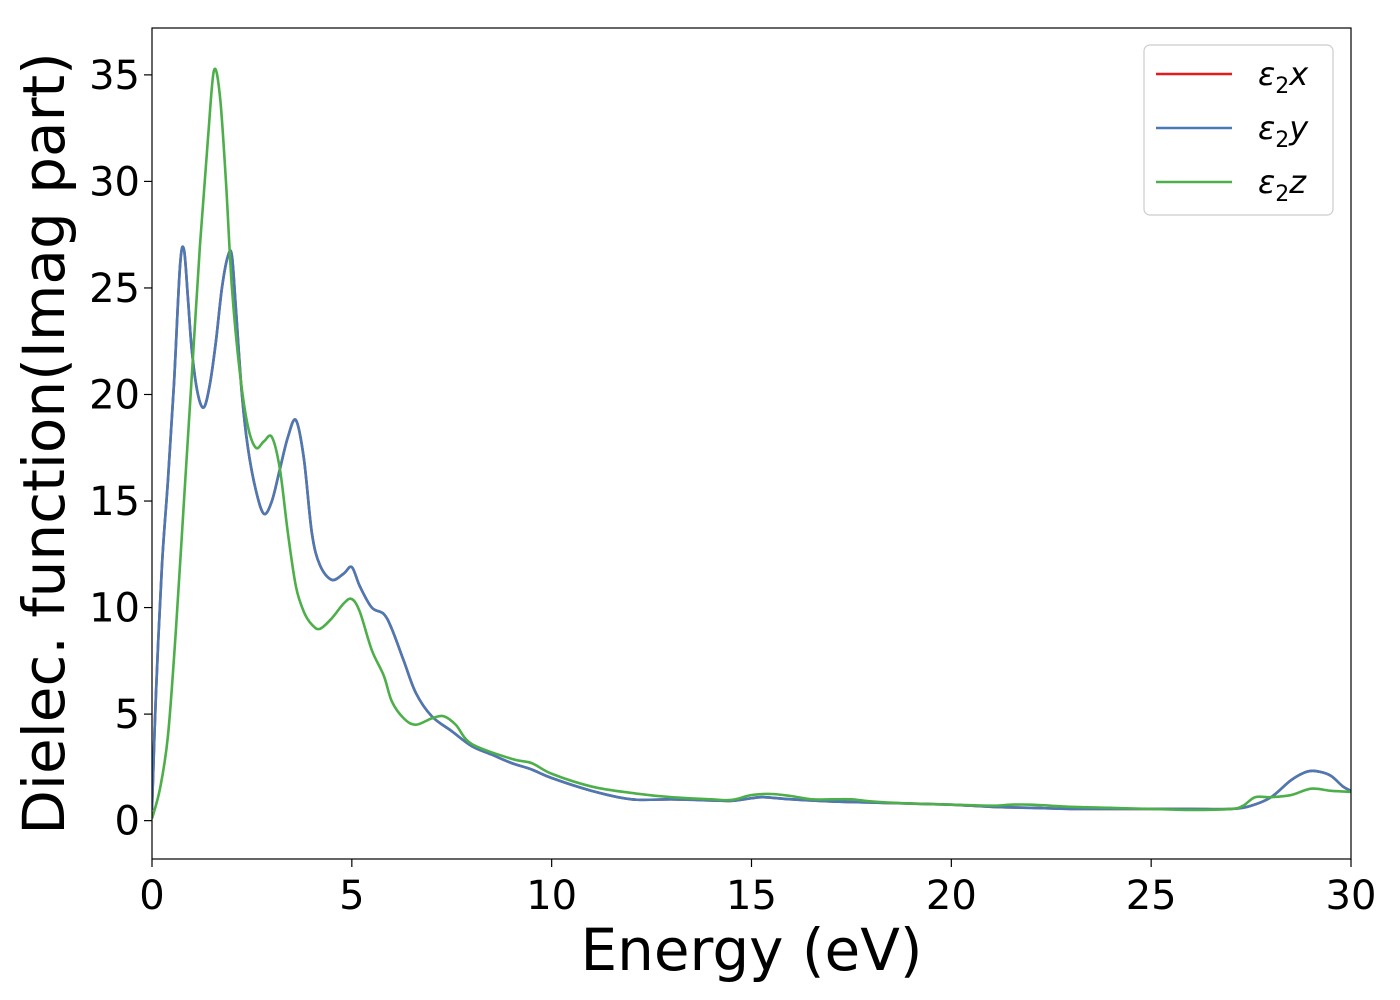 The image size is (1400, 1000). I want to click on legend-box, so click(1238, 130).